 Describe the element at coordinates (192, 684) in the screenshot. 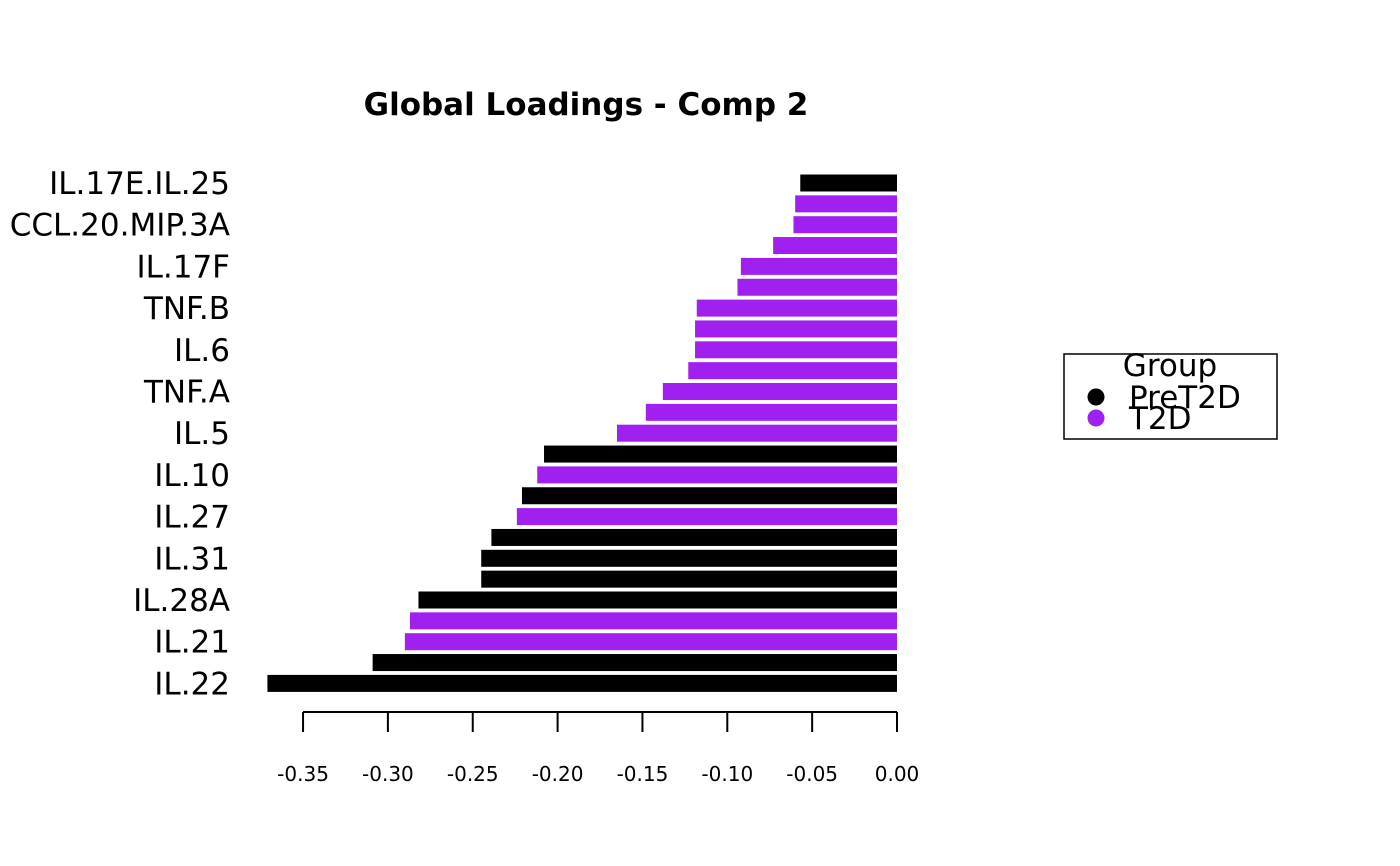

I see `y-tick-label: IL.22` at that location.